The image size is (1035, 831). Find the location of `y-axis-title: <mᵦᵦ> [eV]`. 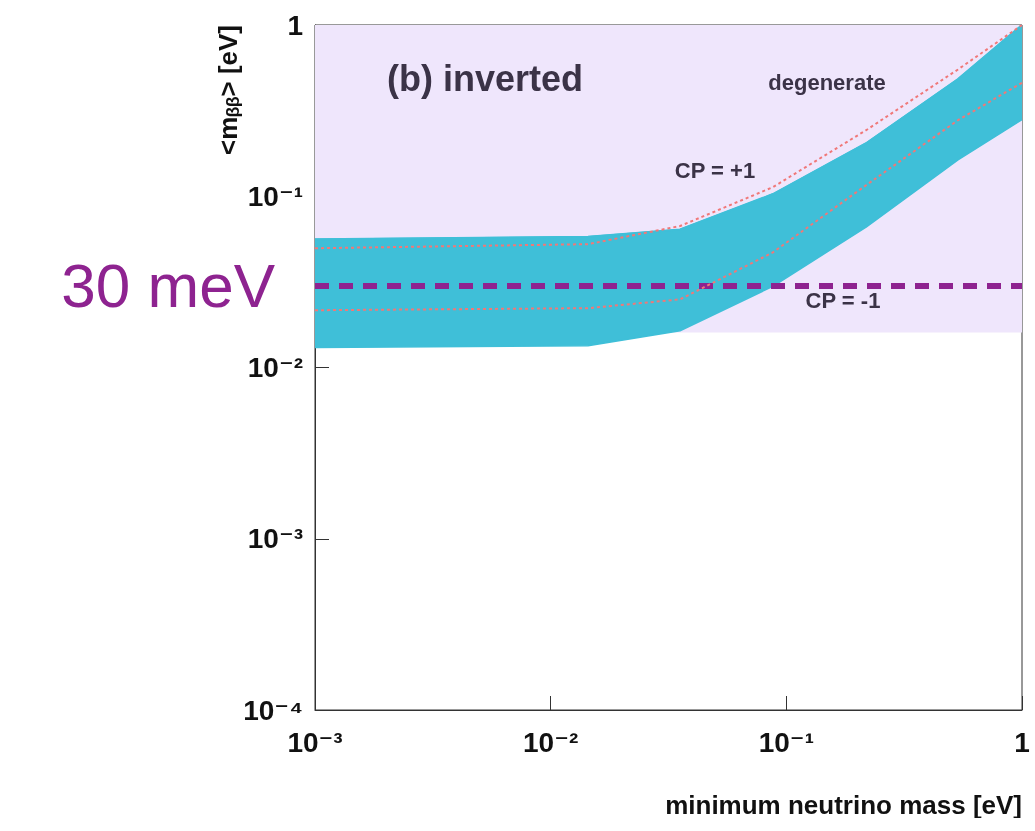

y-axis-title: <mᵦᵦ> [eV] is located at coordinates (228, 90).